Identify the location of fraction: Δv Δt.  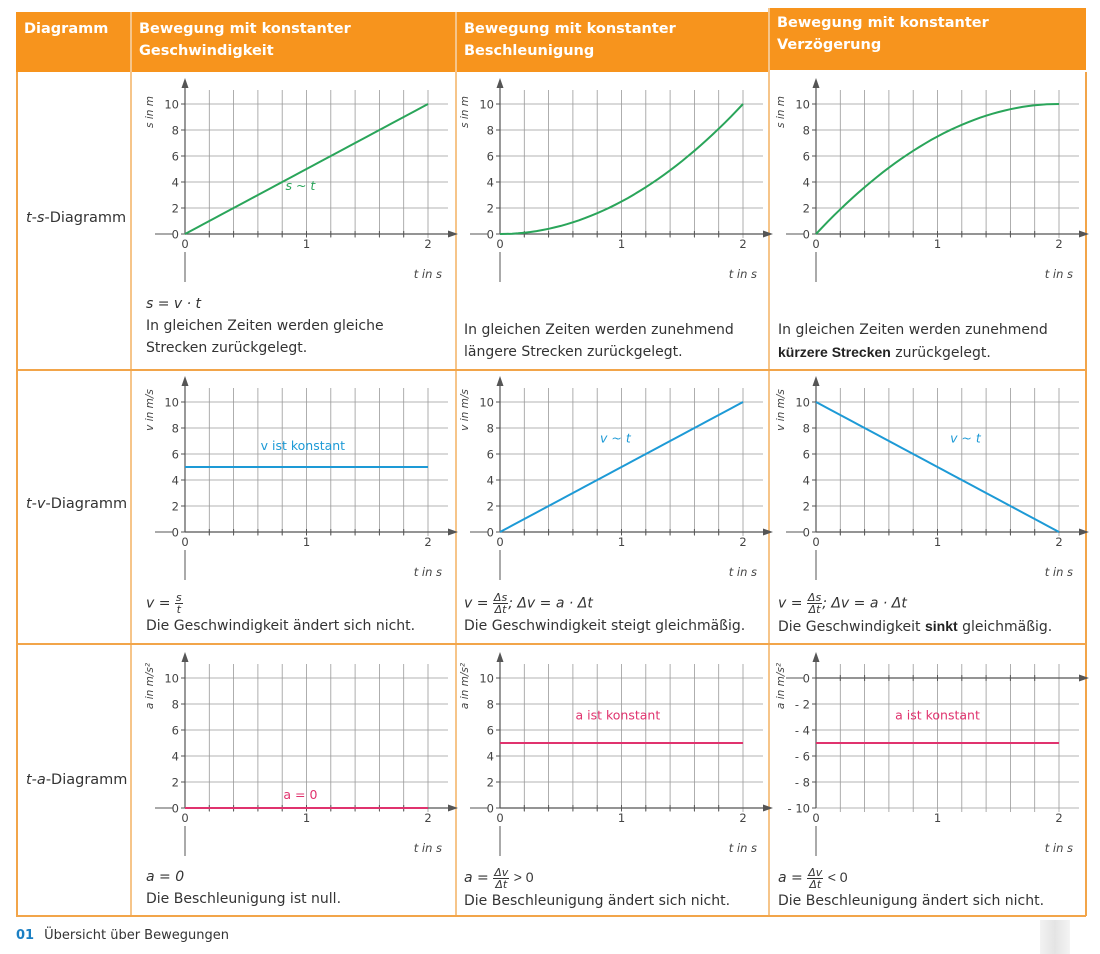
(501, 878).